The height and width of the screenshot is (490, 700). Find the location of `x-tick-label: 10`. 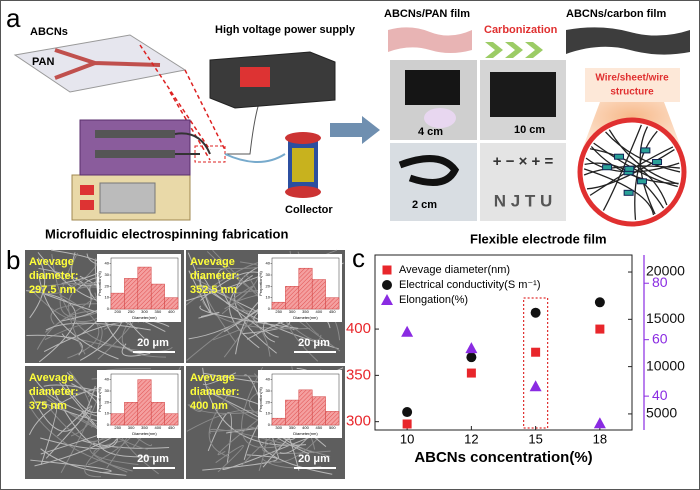

x-tick-label: 10 is located at coordinates (407, 438).